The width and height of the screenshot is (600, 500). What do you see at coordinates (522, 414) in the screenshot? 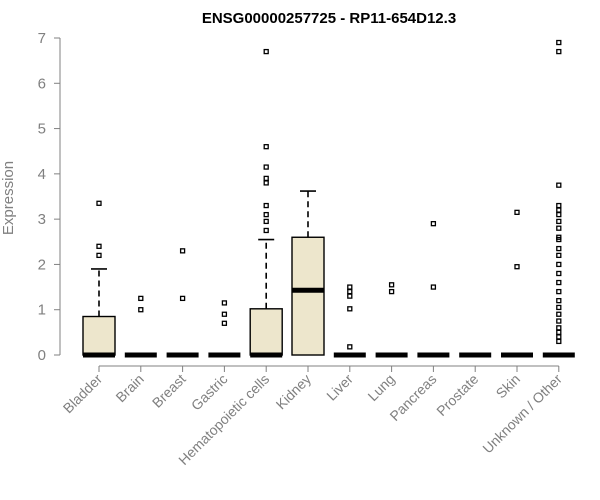
I see `x-tick-label: Unknown / Other` at bounding box center [522, 414].